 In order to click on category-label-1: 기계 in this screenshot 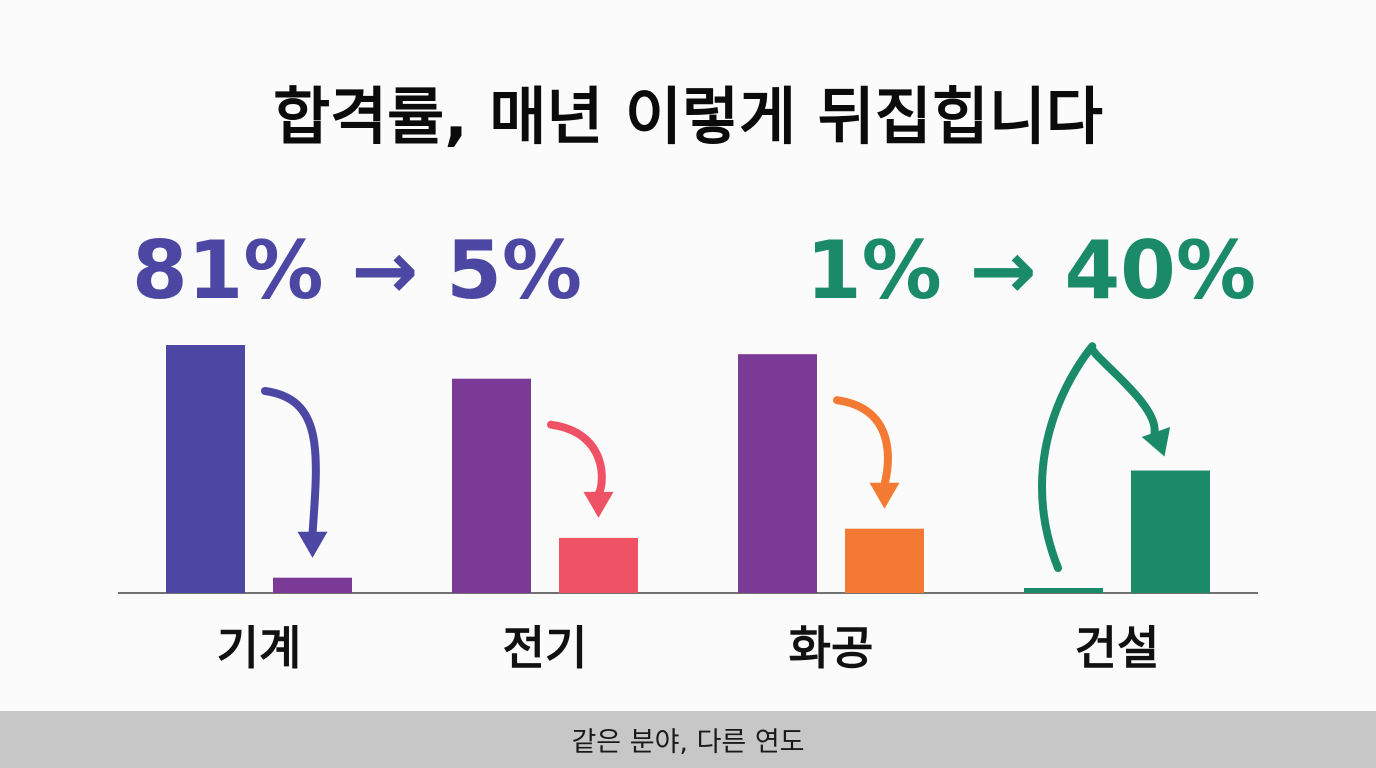, I will do `click(259, 648)`.